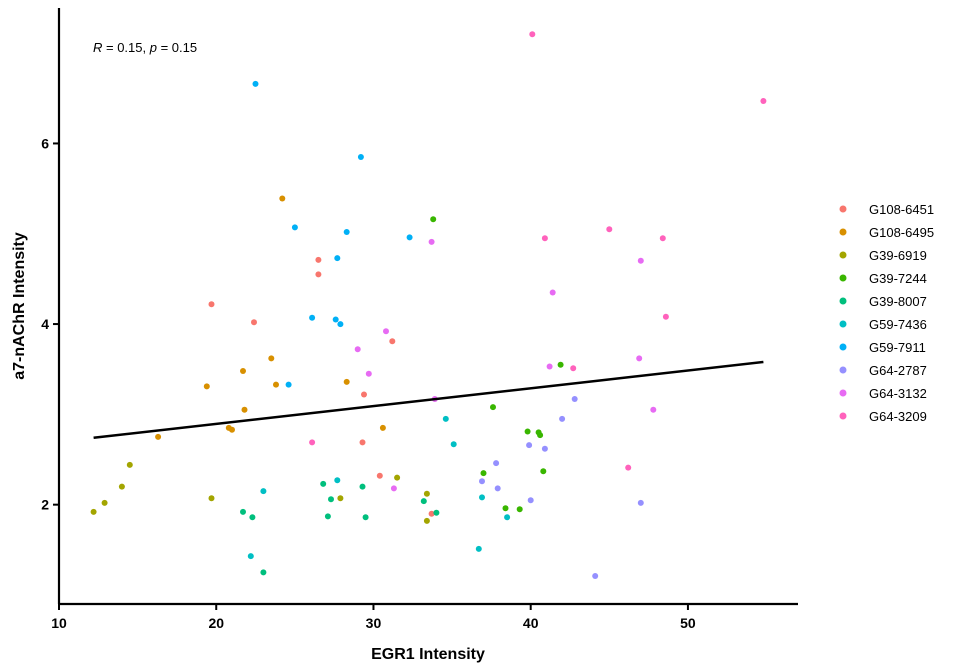 The image size is (960, 672). Describe the element at coordinates (898, 393) in the screenshot. I see `legend-label-g64-3132: G64-3132` at that location.